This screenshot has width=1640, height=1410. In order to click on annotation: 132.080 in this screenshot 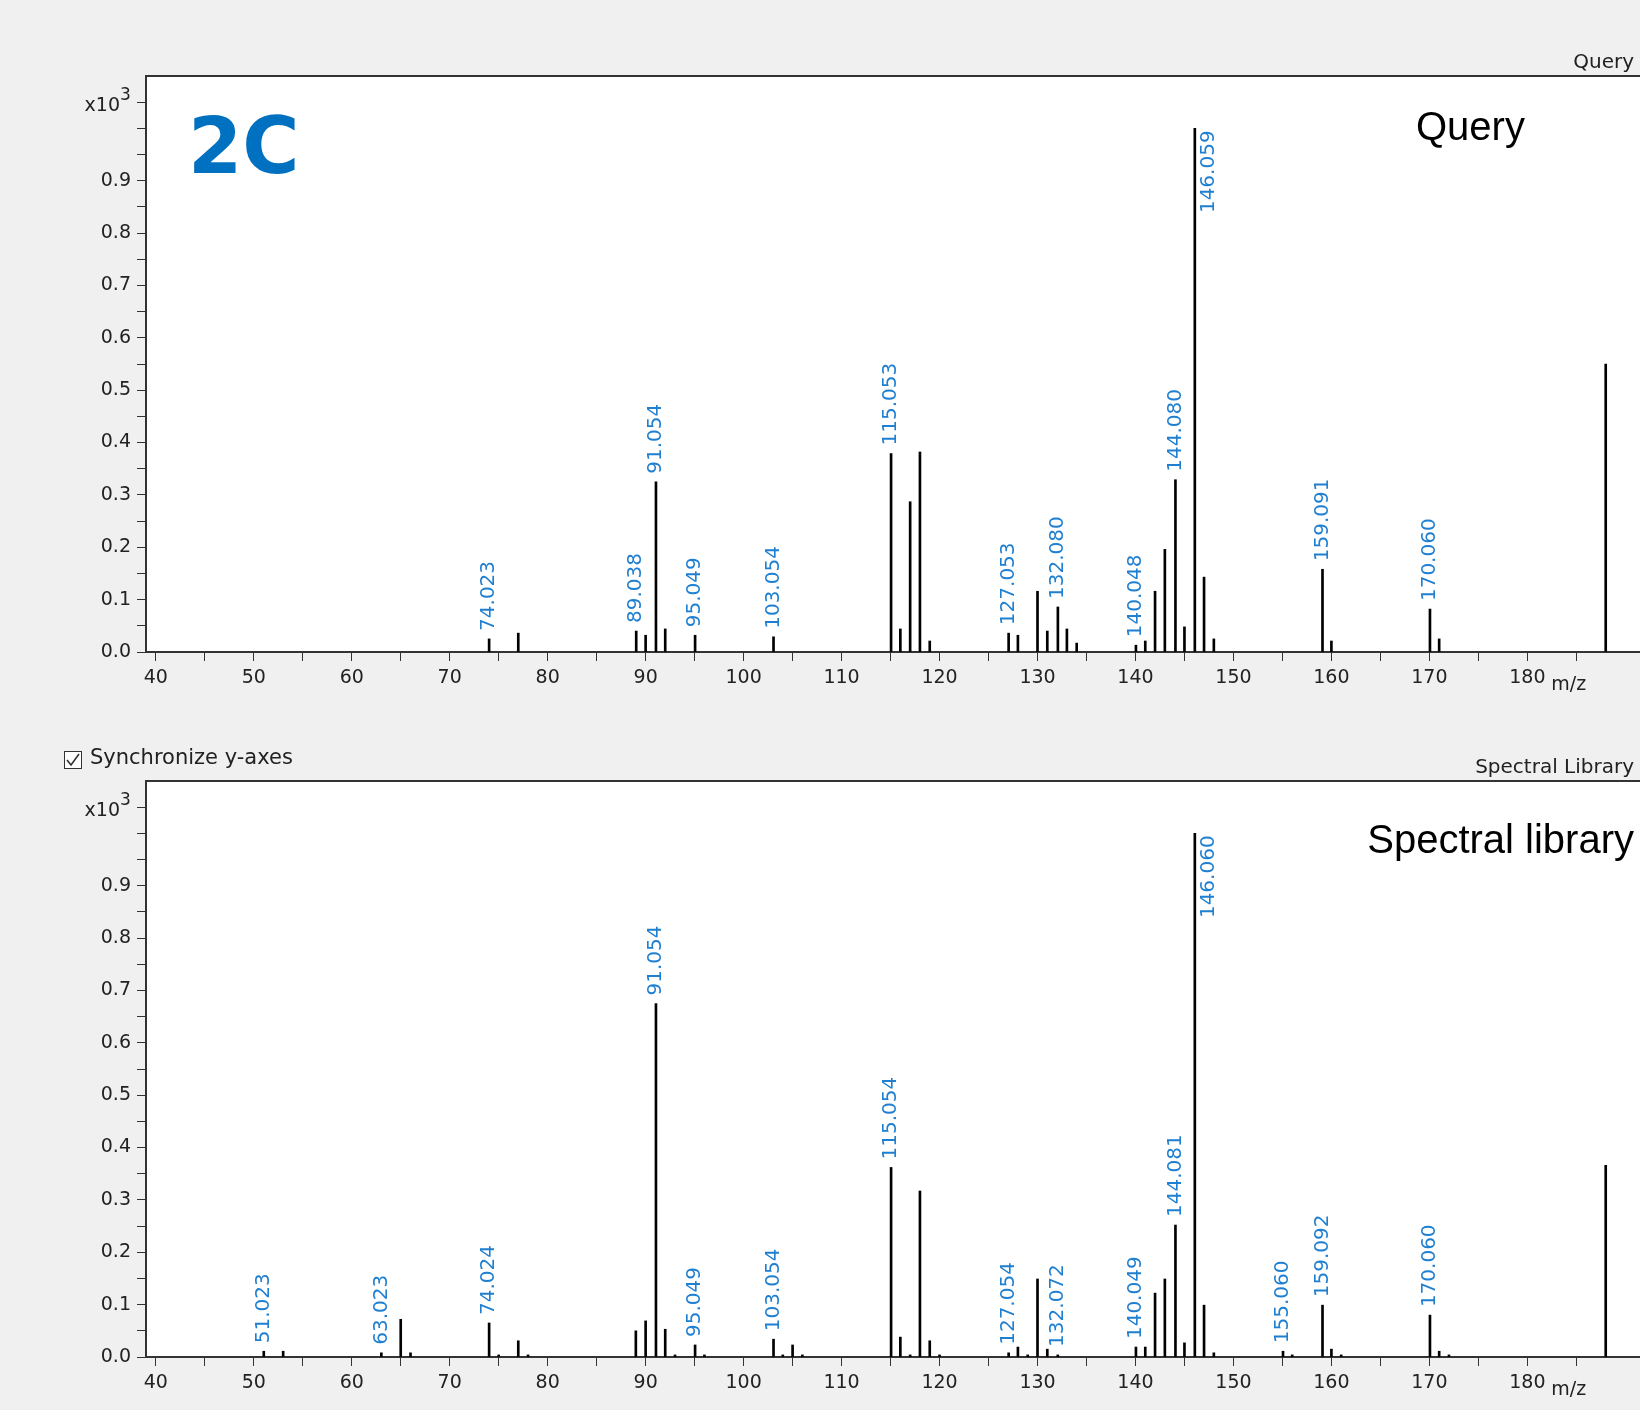, I will do `click(1056, 557)`.